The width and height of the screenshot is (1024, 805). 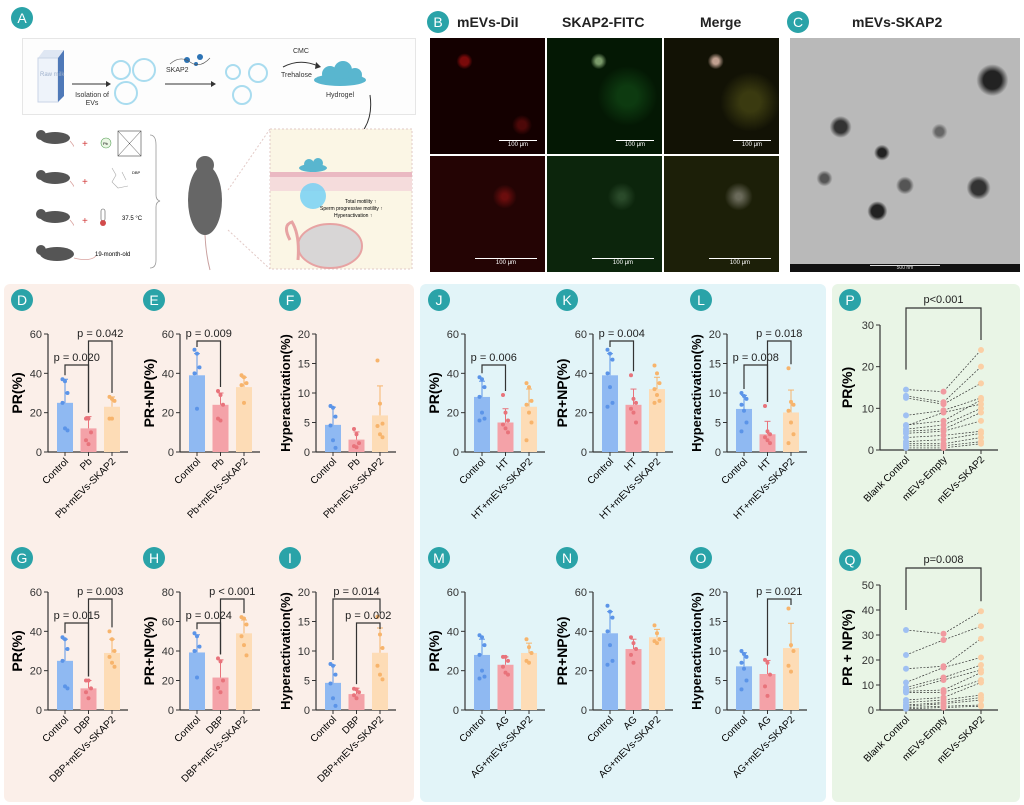 What do you see at coordinates (897, 22) in the screenshot?
I see `tem-title: mEVs-SKAP2` at bounding box center [897, 22].